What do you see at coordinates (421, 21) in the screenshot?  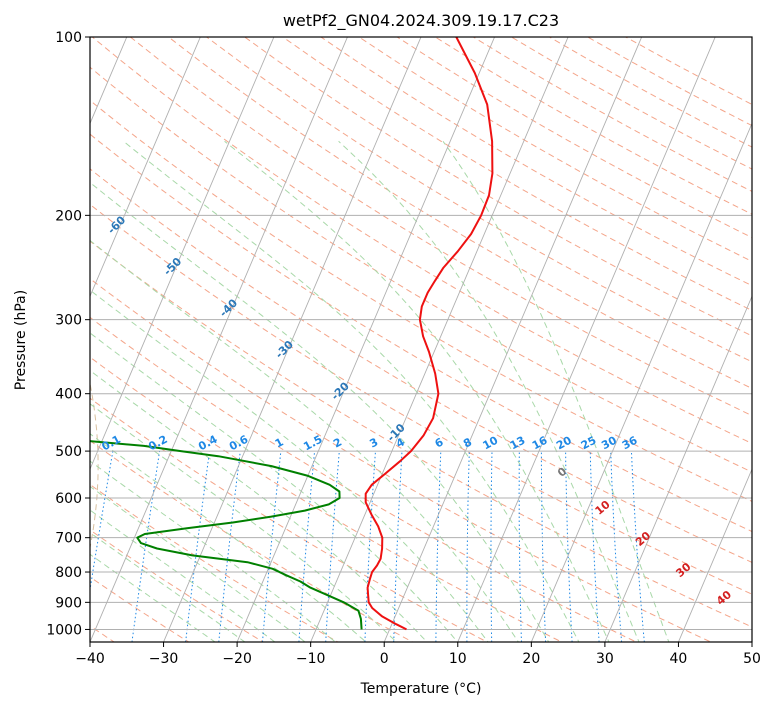 I see `chart-title: wetPf2_GN04.2024.309.19.17.C23` at bounding box center [421, 21].